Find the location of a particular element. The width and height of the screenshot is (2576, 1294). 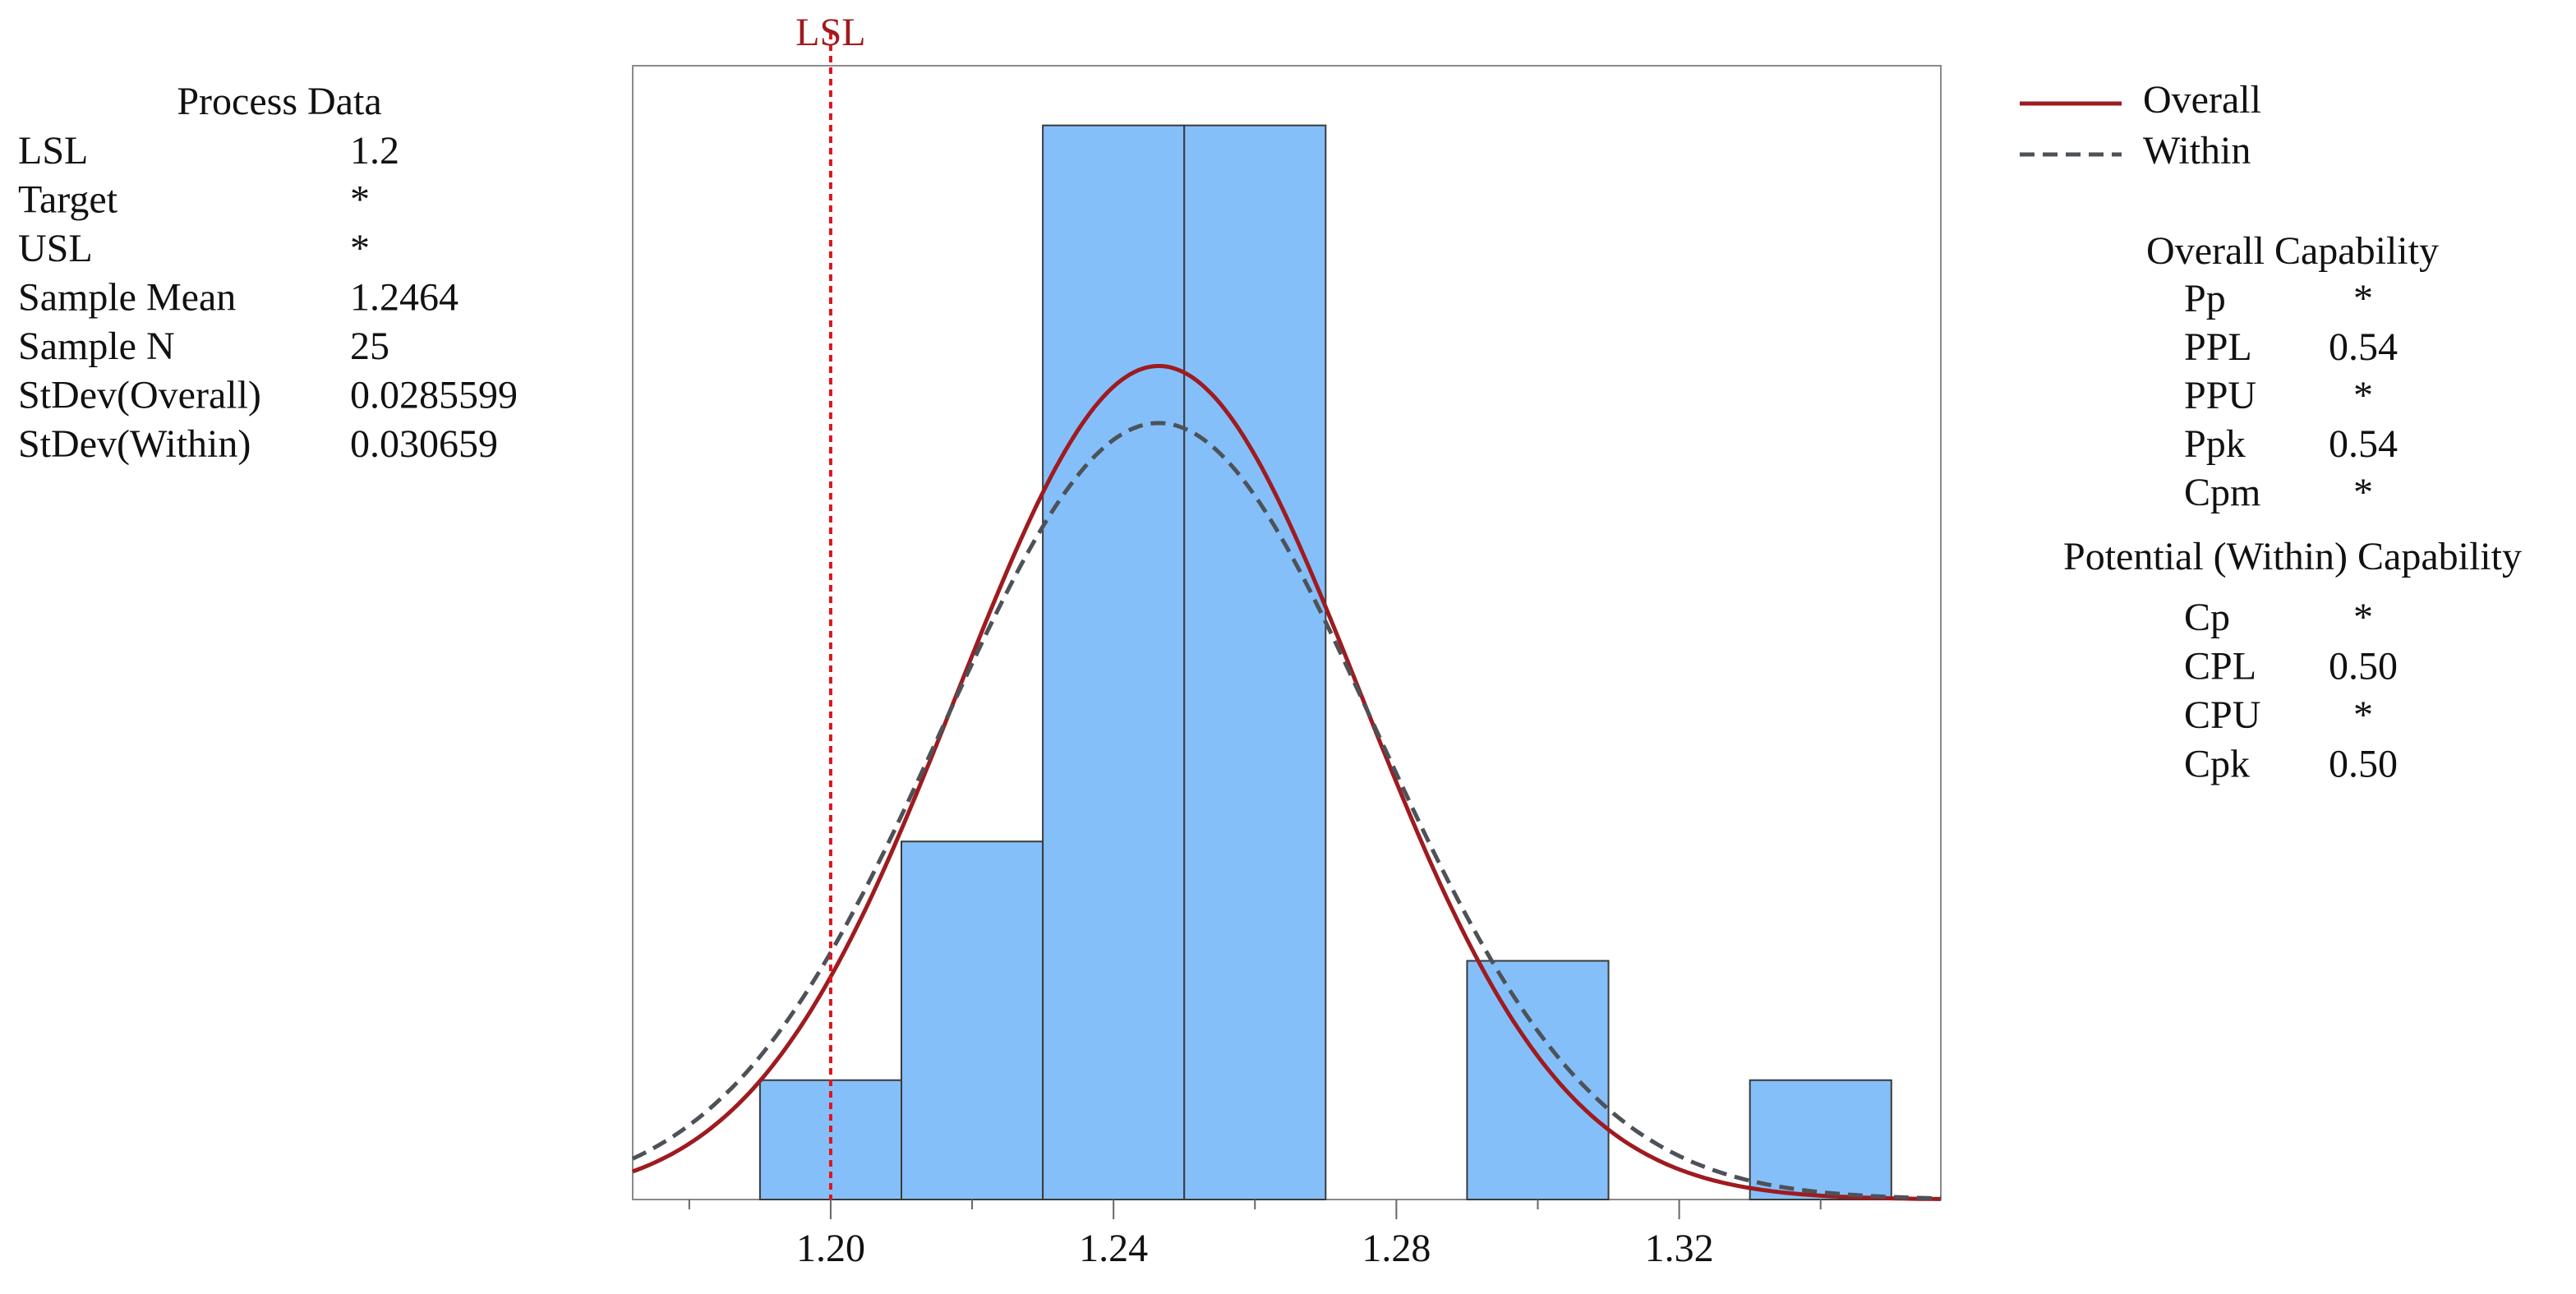

row-label: Cpm is located at coordinates (2222, 492).